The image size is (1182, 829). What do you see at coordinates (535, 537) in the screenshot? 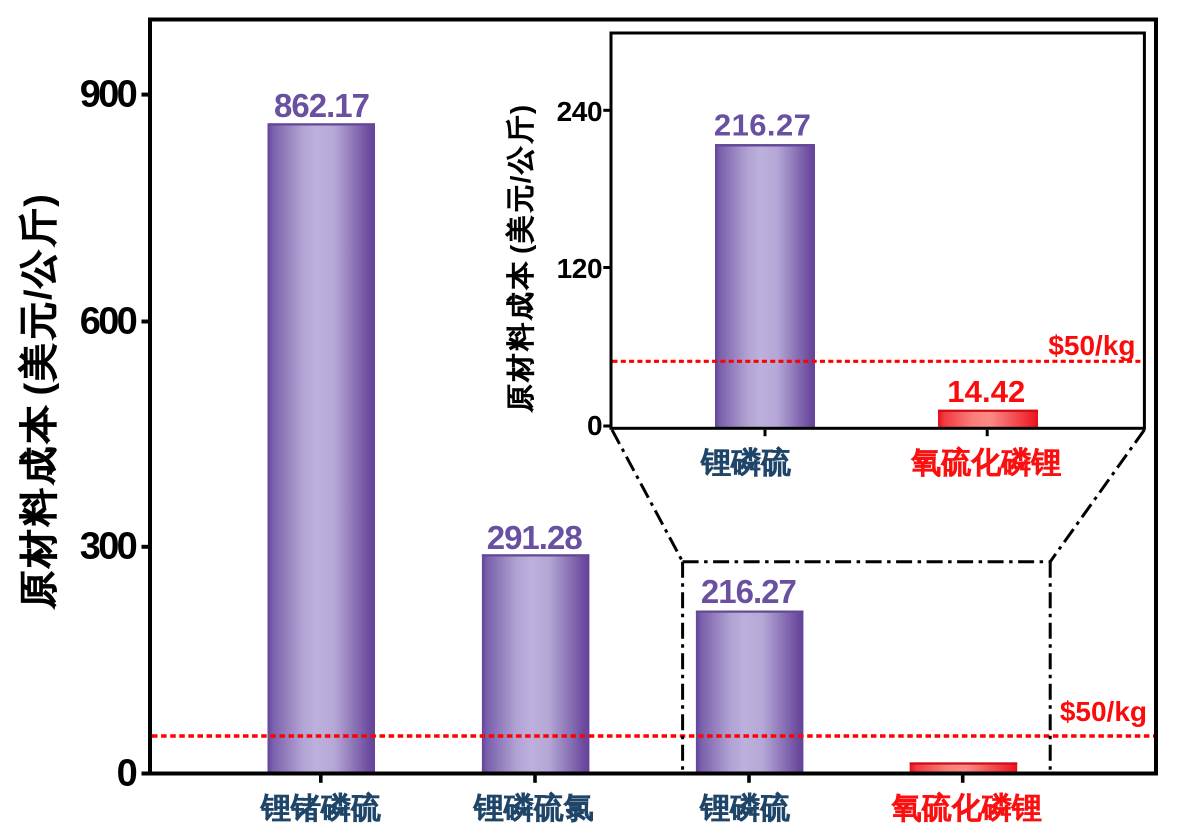
I see `svg-text: 291.28` at bounding box center [535, 537].